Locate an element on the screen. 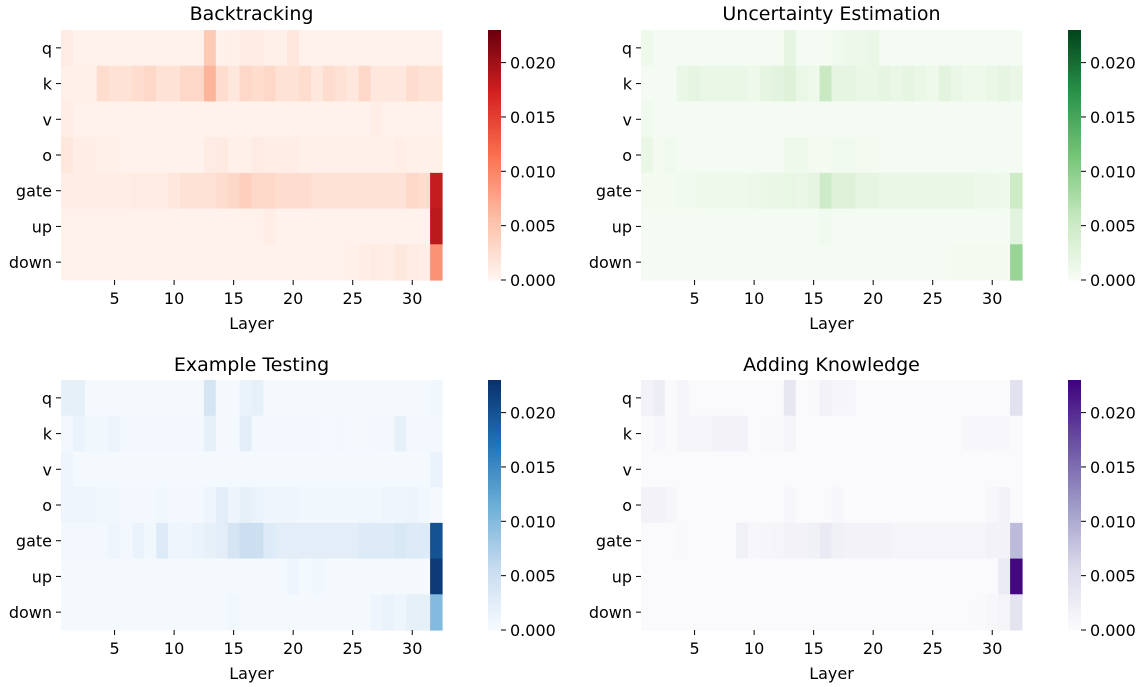 This screenshot has height=687, width=1145. colorbar-tick-label: 0.015 is located at coordinates (1113, 467).